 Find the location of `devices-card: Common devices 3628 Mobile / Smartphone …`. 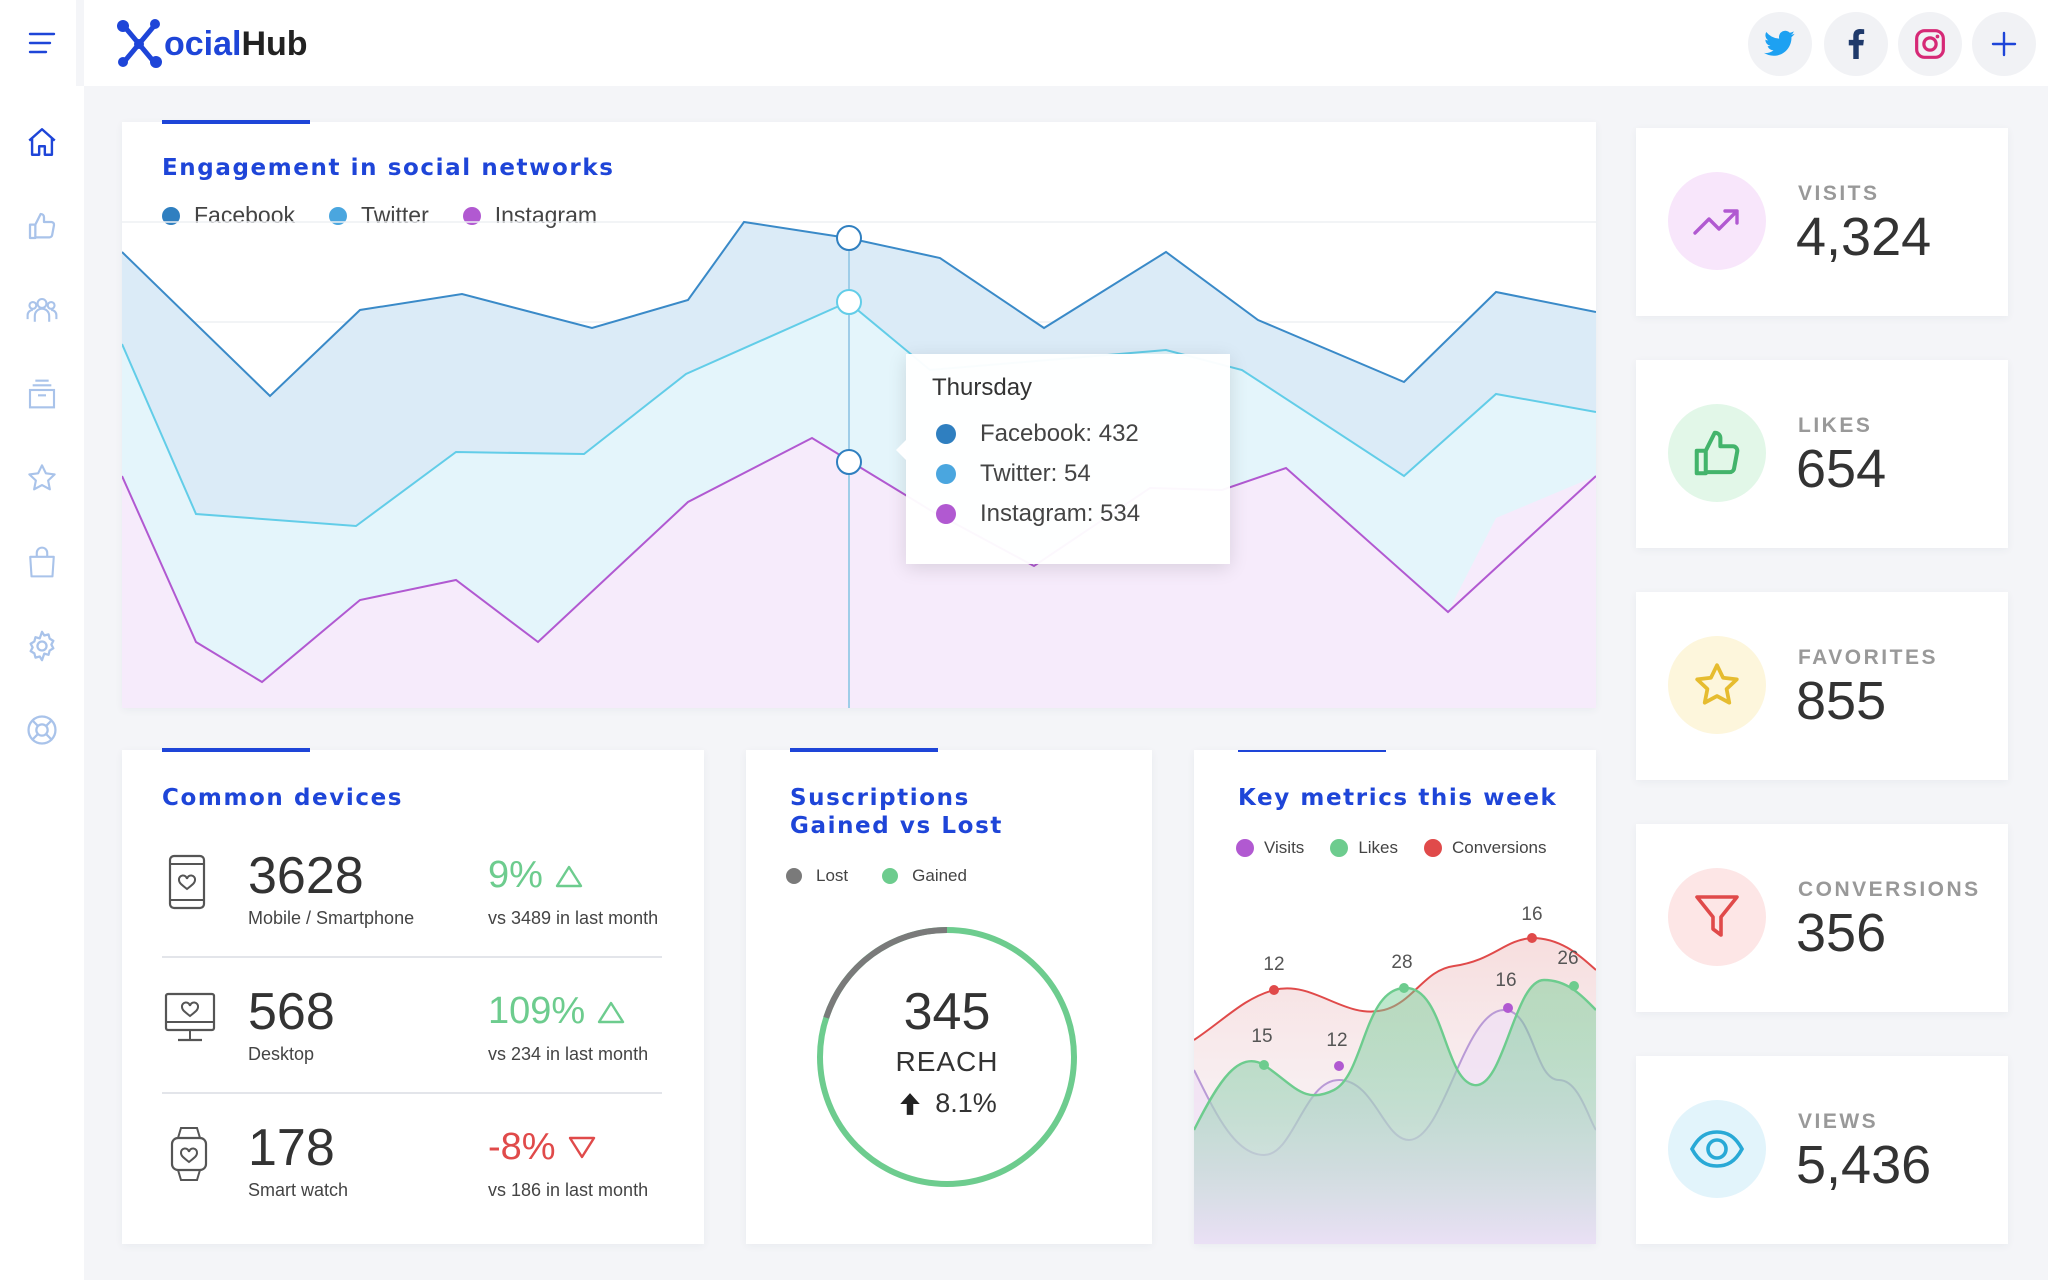

devices-card: Common devices 3628 Mobile / Smartphone … is located at coordinates (413, 996).